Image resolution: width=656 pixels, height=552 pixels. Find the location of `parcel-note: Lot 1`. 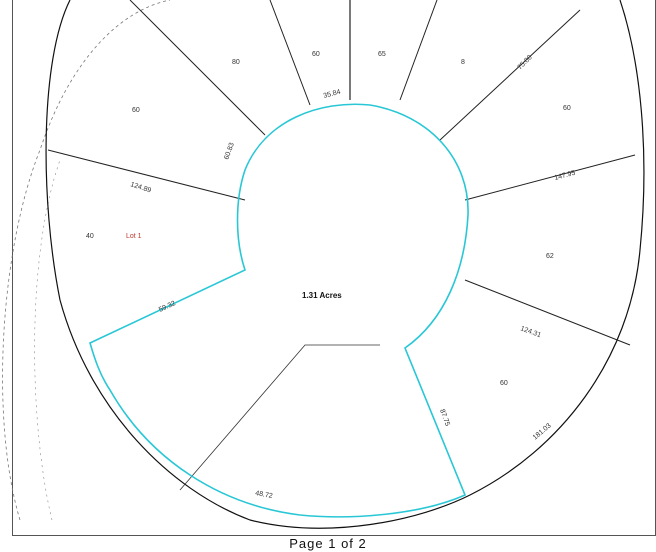

parcel-note: Lot 1 is located at coordinates (134, 236).